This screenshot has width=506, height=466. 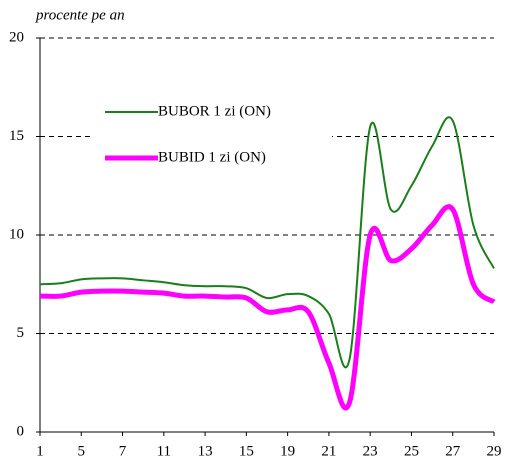 I want to click on legend-label: BUBID 1 zi (ON), so click(x=212, y=157).